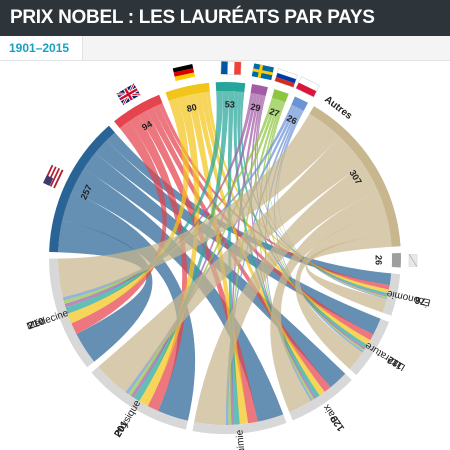  Describe the element at coordinates (369, 347) in the screenshot. I see `arc-litterature` at that location.